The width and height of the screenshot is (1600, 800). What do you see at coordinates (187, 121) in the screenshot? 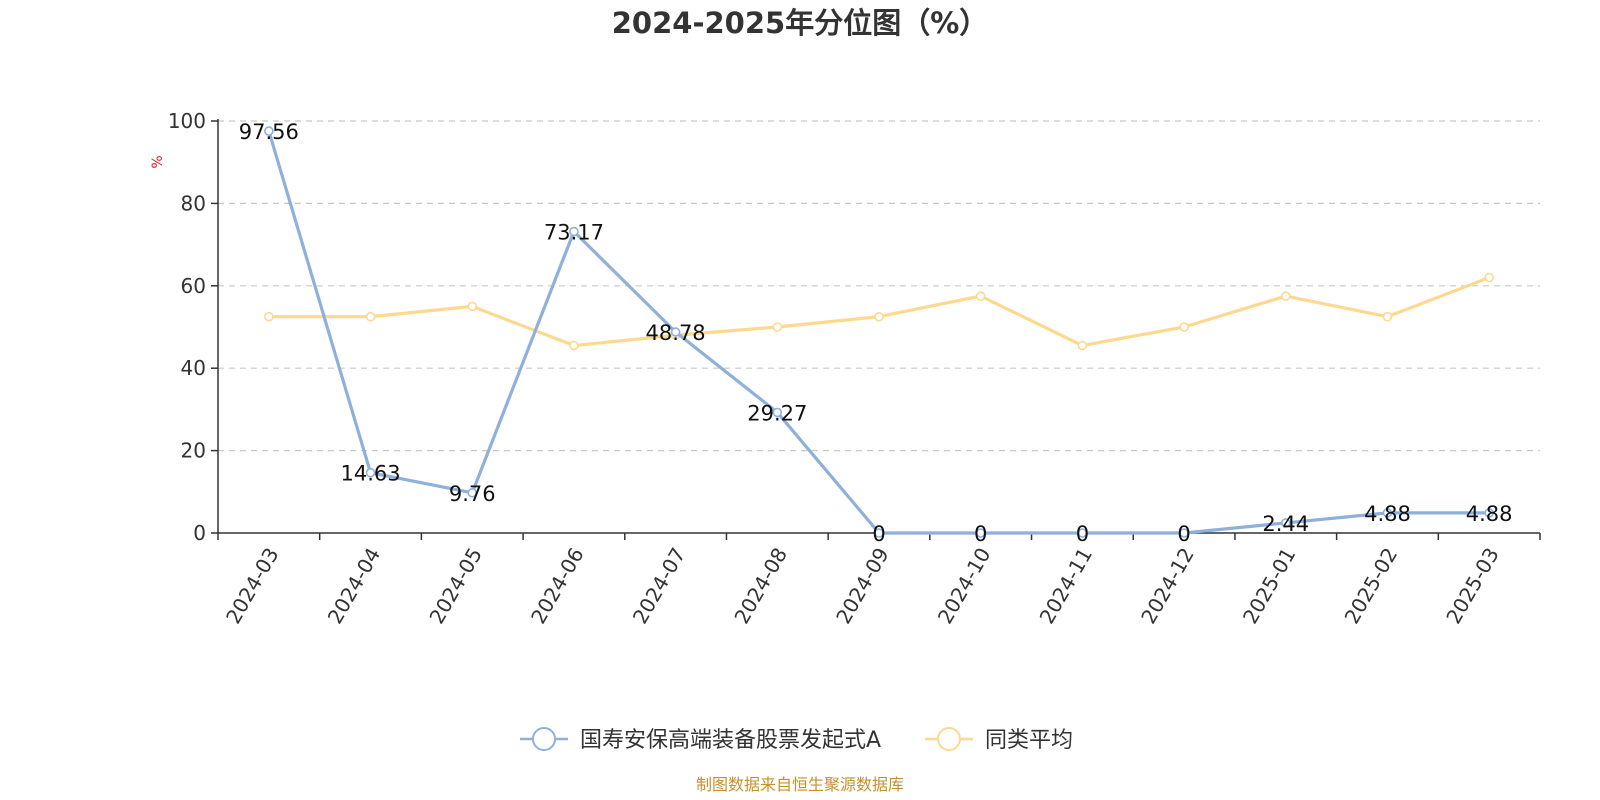
I see `y-tick-label: 100` at bounding box center [187, 121].